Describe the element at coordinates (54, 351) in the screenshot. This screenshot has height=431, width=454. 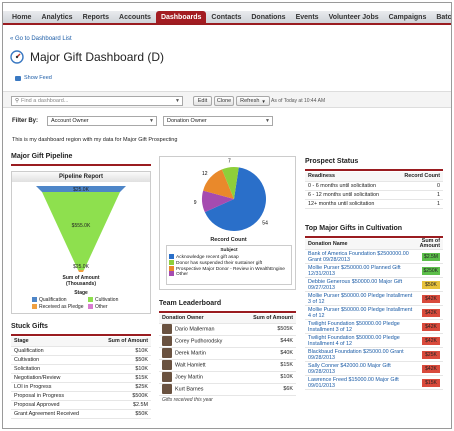
I see `stuck-stage: Qualification` at that location.